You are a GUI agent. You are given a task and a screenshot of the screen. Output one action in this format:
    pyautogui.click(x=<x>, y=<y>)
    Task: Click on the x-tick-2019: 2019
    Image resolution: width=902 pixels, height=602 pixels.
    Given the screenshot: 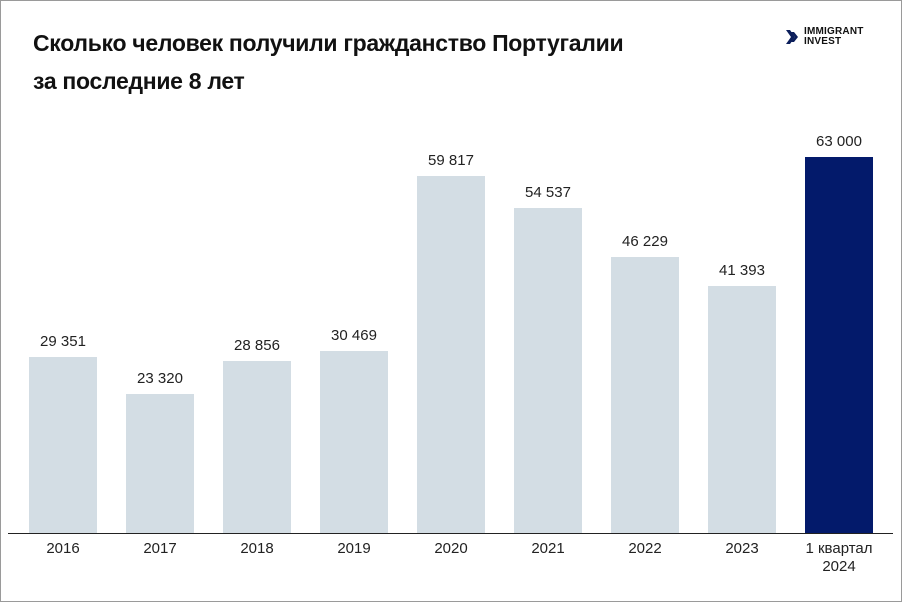 What is the action you would take?
    pyautogui.click(x=354, y=548)
    